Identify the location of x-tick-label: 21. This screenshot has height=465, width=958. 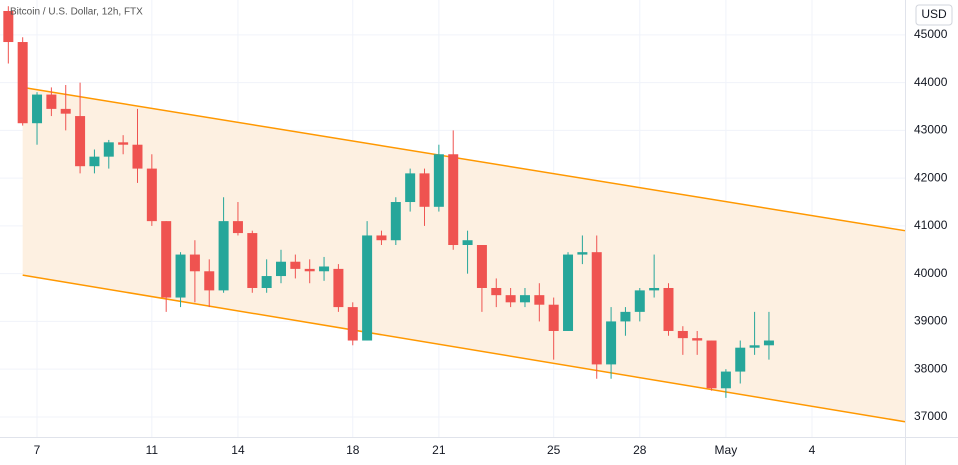
(439, 450).